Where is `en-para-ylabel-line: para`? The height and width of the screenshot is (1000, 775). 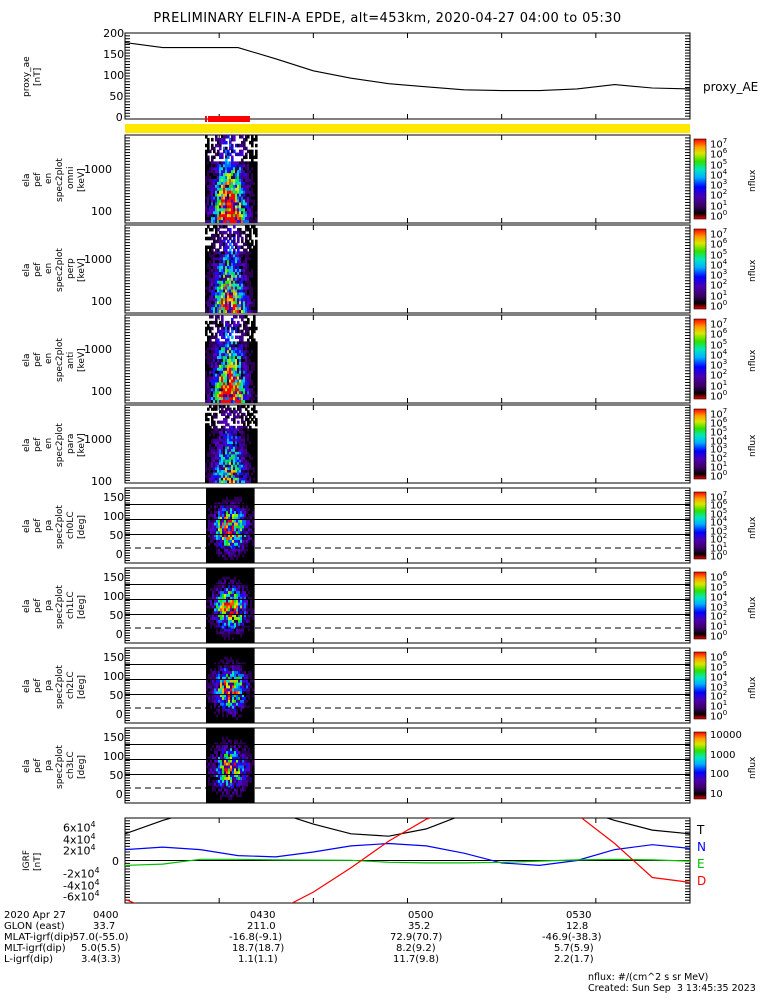
en-para-ylabel-line: para is located at coordinates (71, 444).